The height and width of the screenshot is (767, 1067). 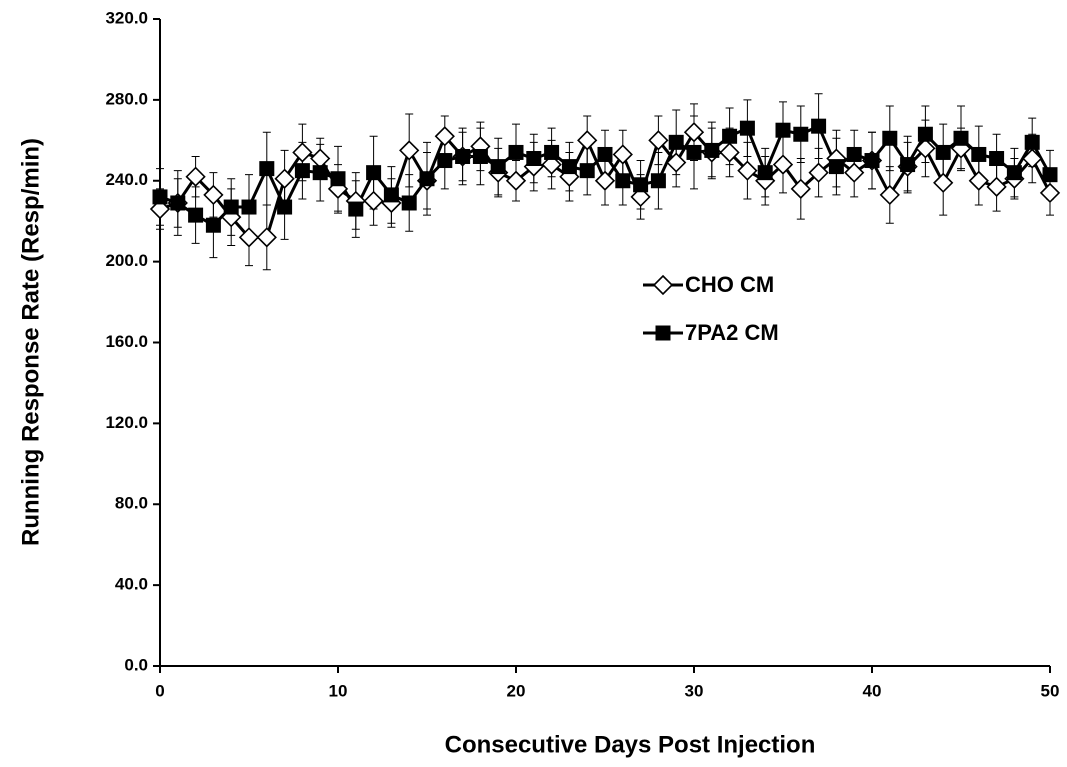 I want to click on legend-label: CHO CM, so click(x=729, y=284).